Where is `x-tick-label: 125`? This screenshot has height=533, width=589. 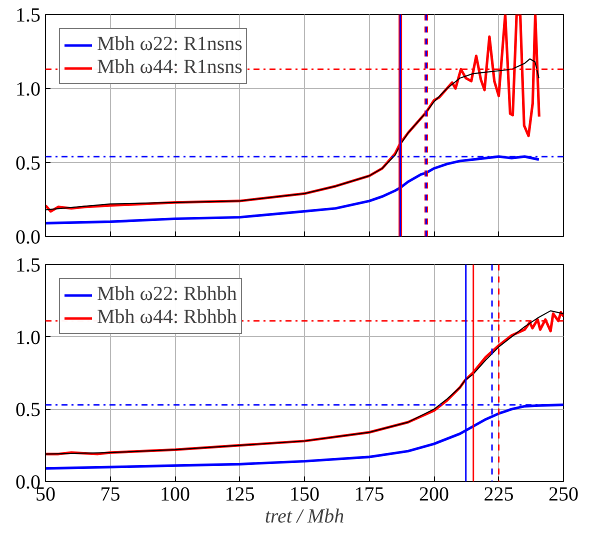
x-tick-label: 125 is located at coordinates (239, 495).